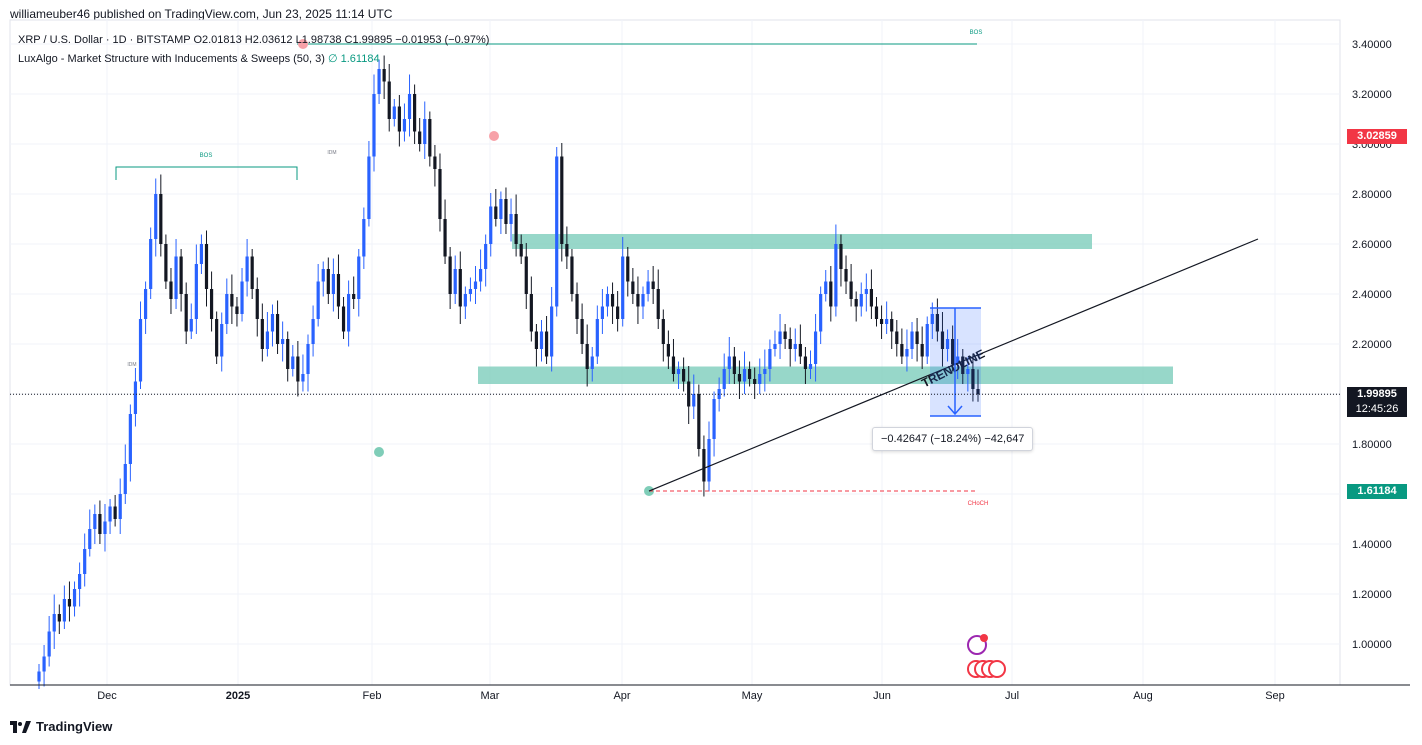  I want to click on red-price-tag: 3.02859, so click(1377, 136).